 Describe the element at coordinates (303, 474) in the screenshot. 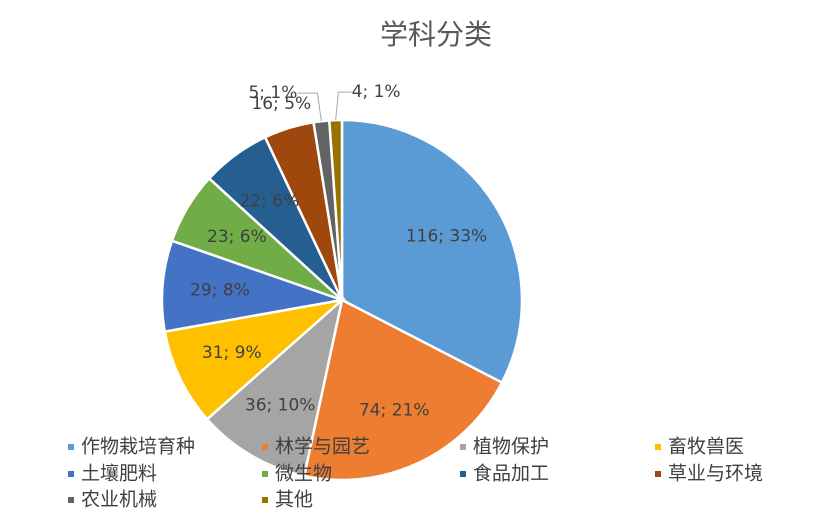

I see `legend-label: 微生物` at that location.